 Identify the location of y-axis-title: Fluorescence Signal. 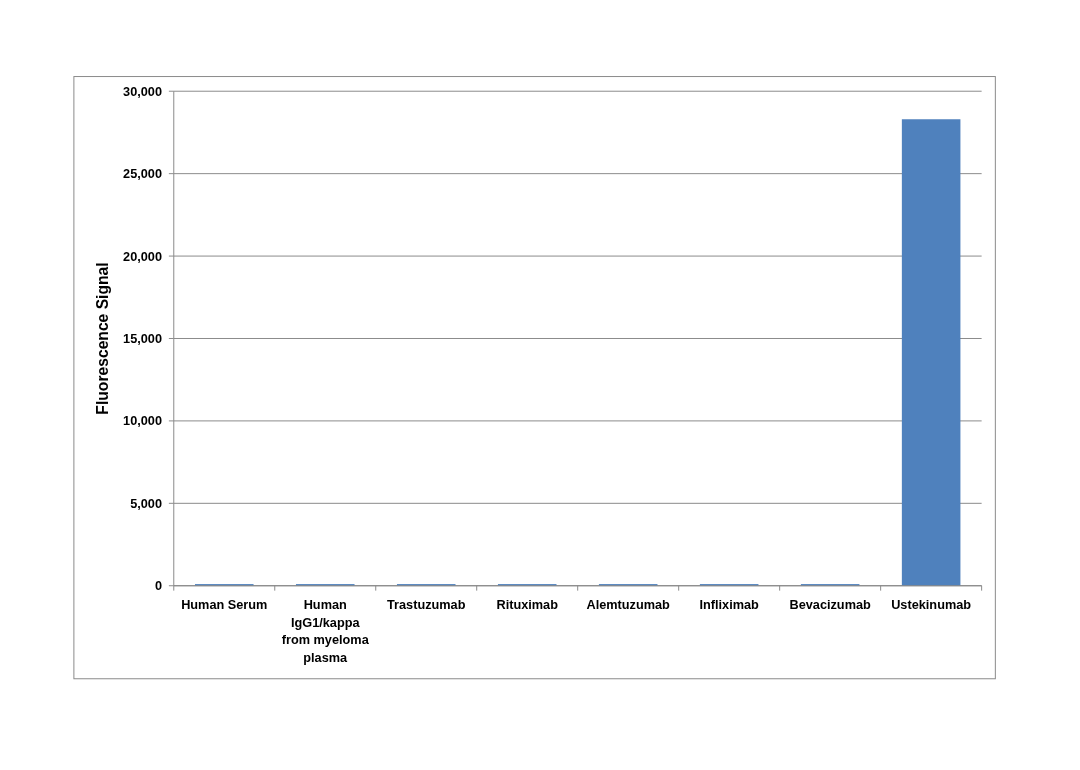
(103, 338).